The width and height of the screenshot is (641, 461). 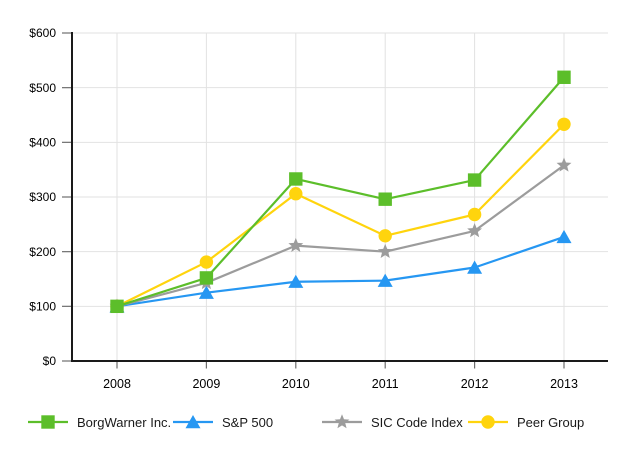 I want to click on legend-label-peer-group: Peer Group, so click(x=551, y=422).